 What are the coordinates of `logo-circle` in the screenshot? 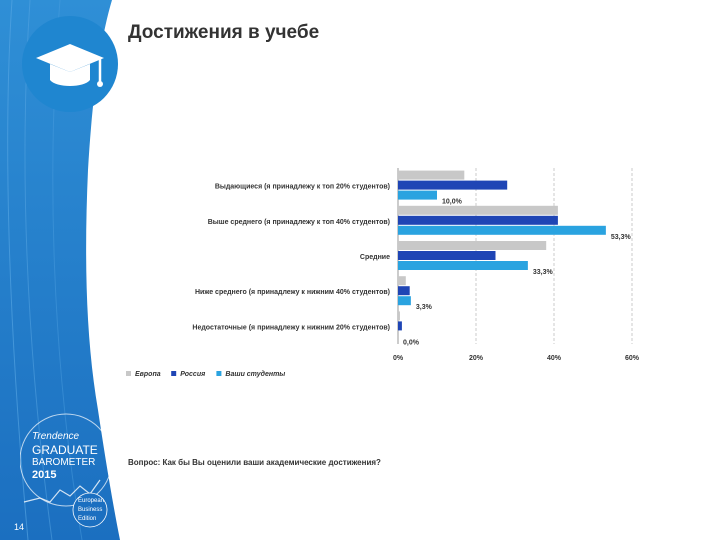 It's located at (70, 64).